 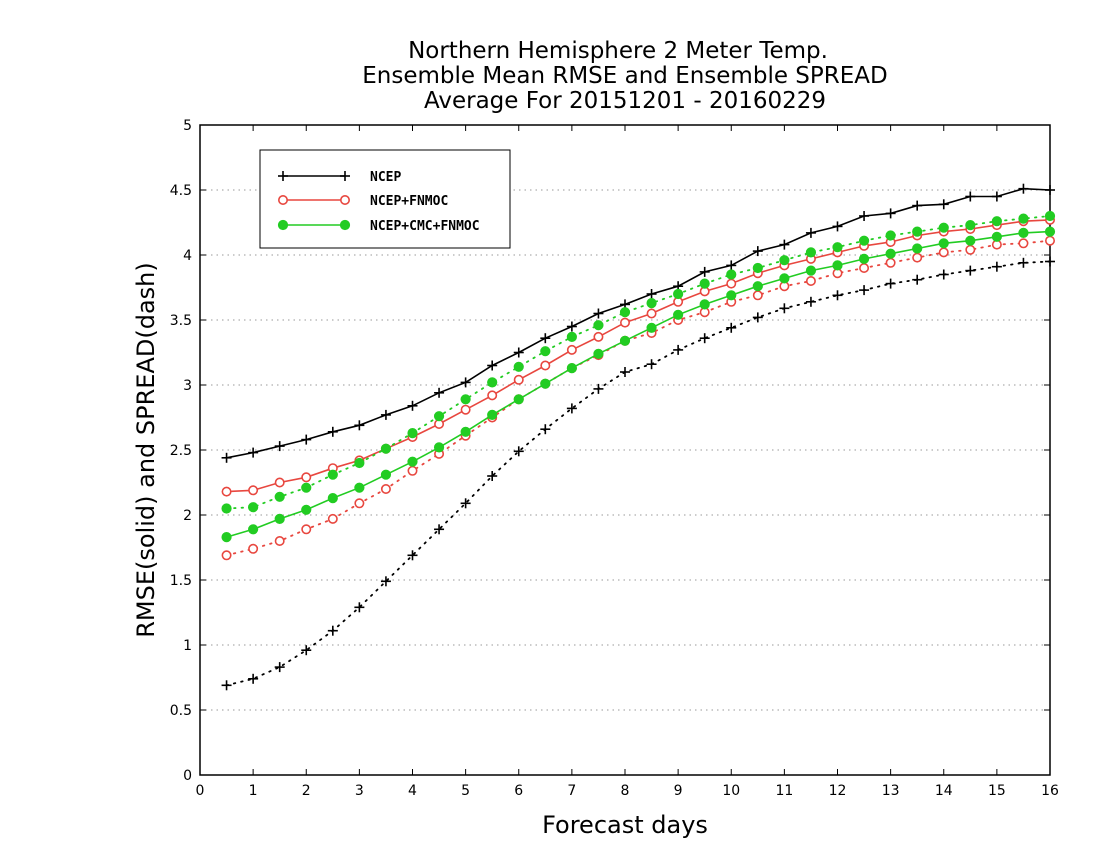 What do you see at coordinates (997, 791) in the screenshot?
I see `x-tick-label: 15` at bounding box center [997, 791].